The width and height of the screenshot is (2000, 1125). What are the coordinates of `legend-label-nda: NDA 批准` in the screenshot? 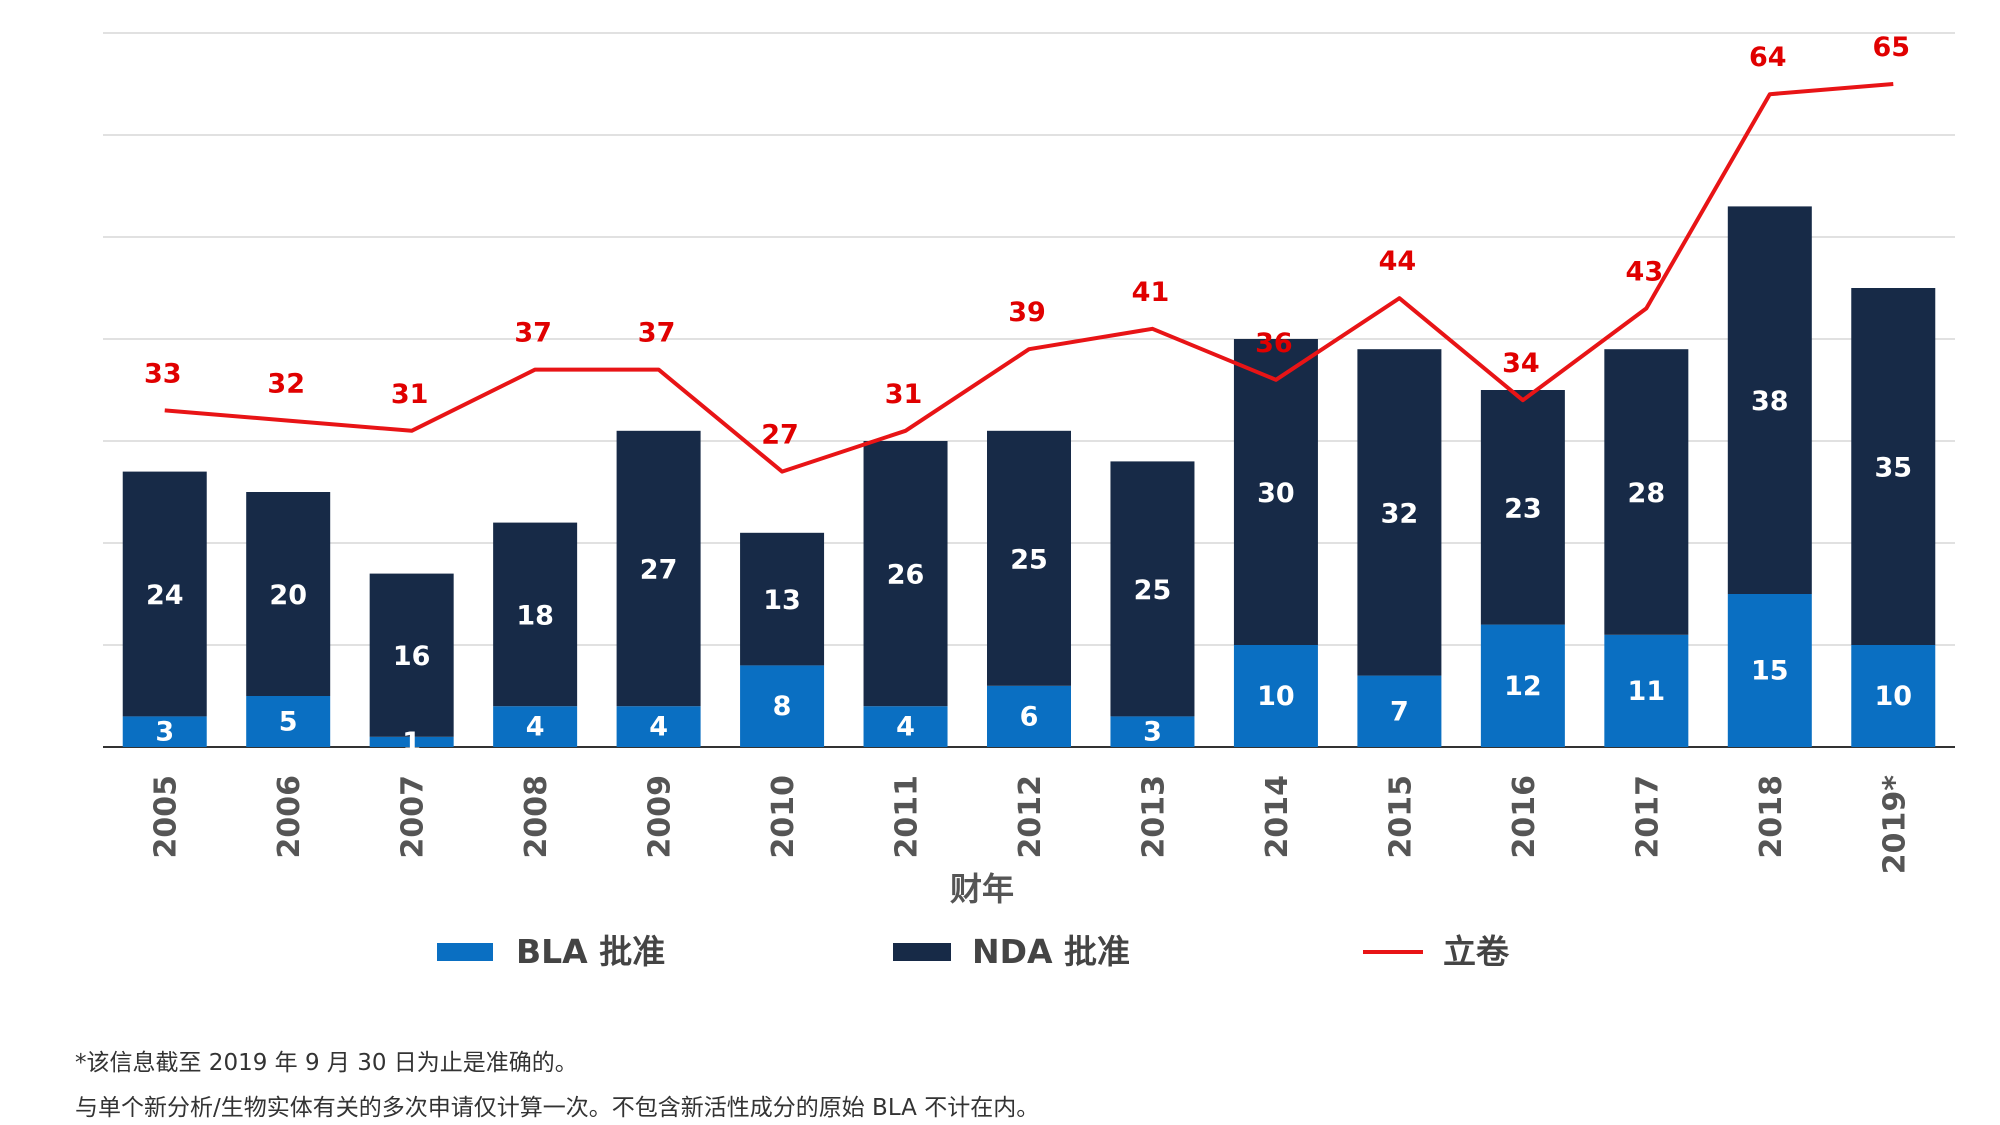 It's located at (1051, 951).